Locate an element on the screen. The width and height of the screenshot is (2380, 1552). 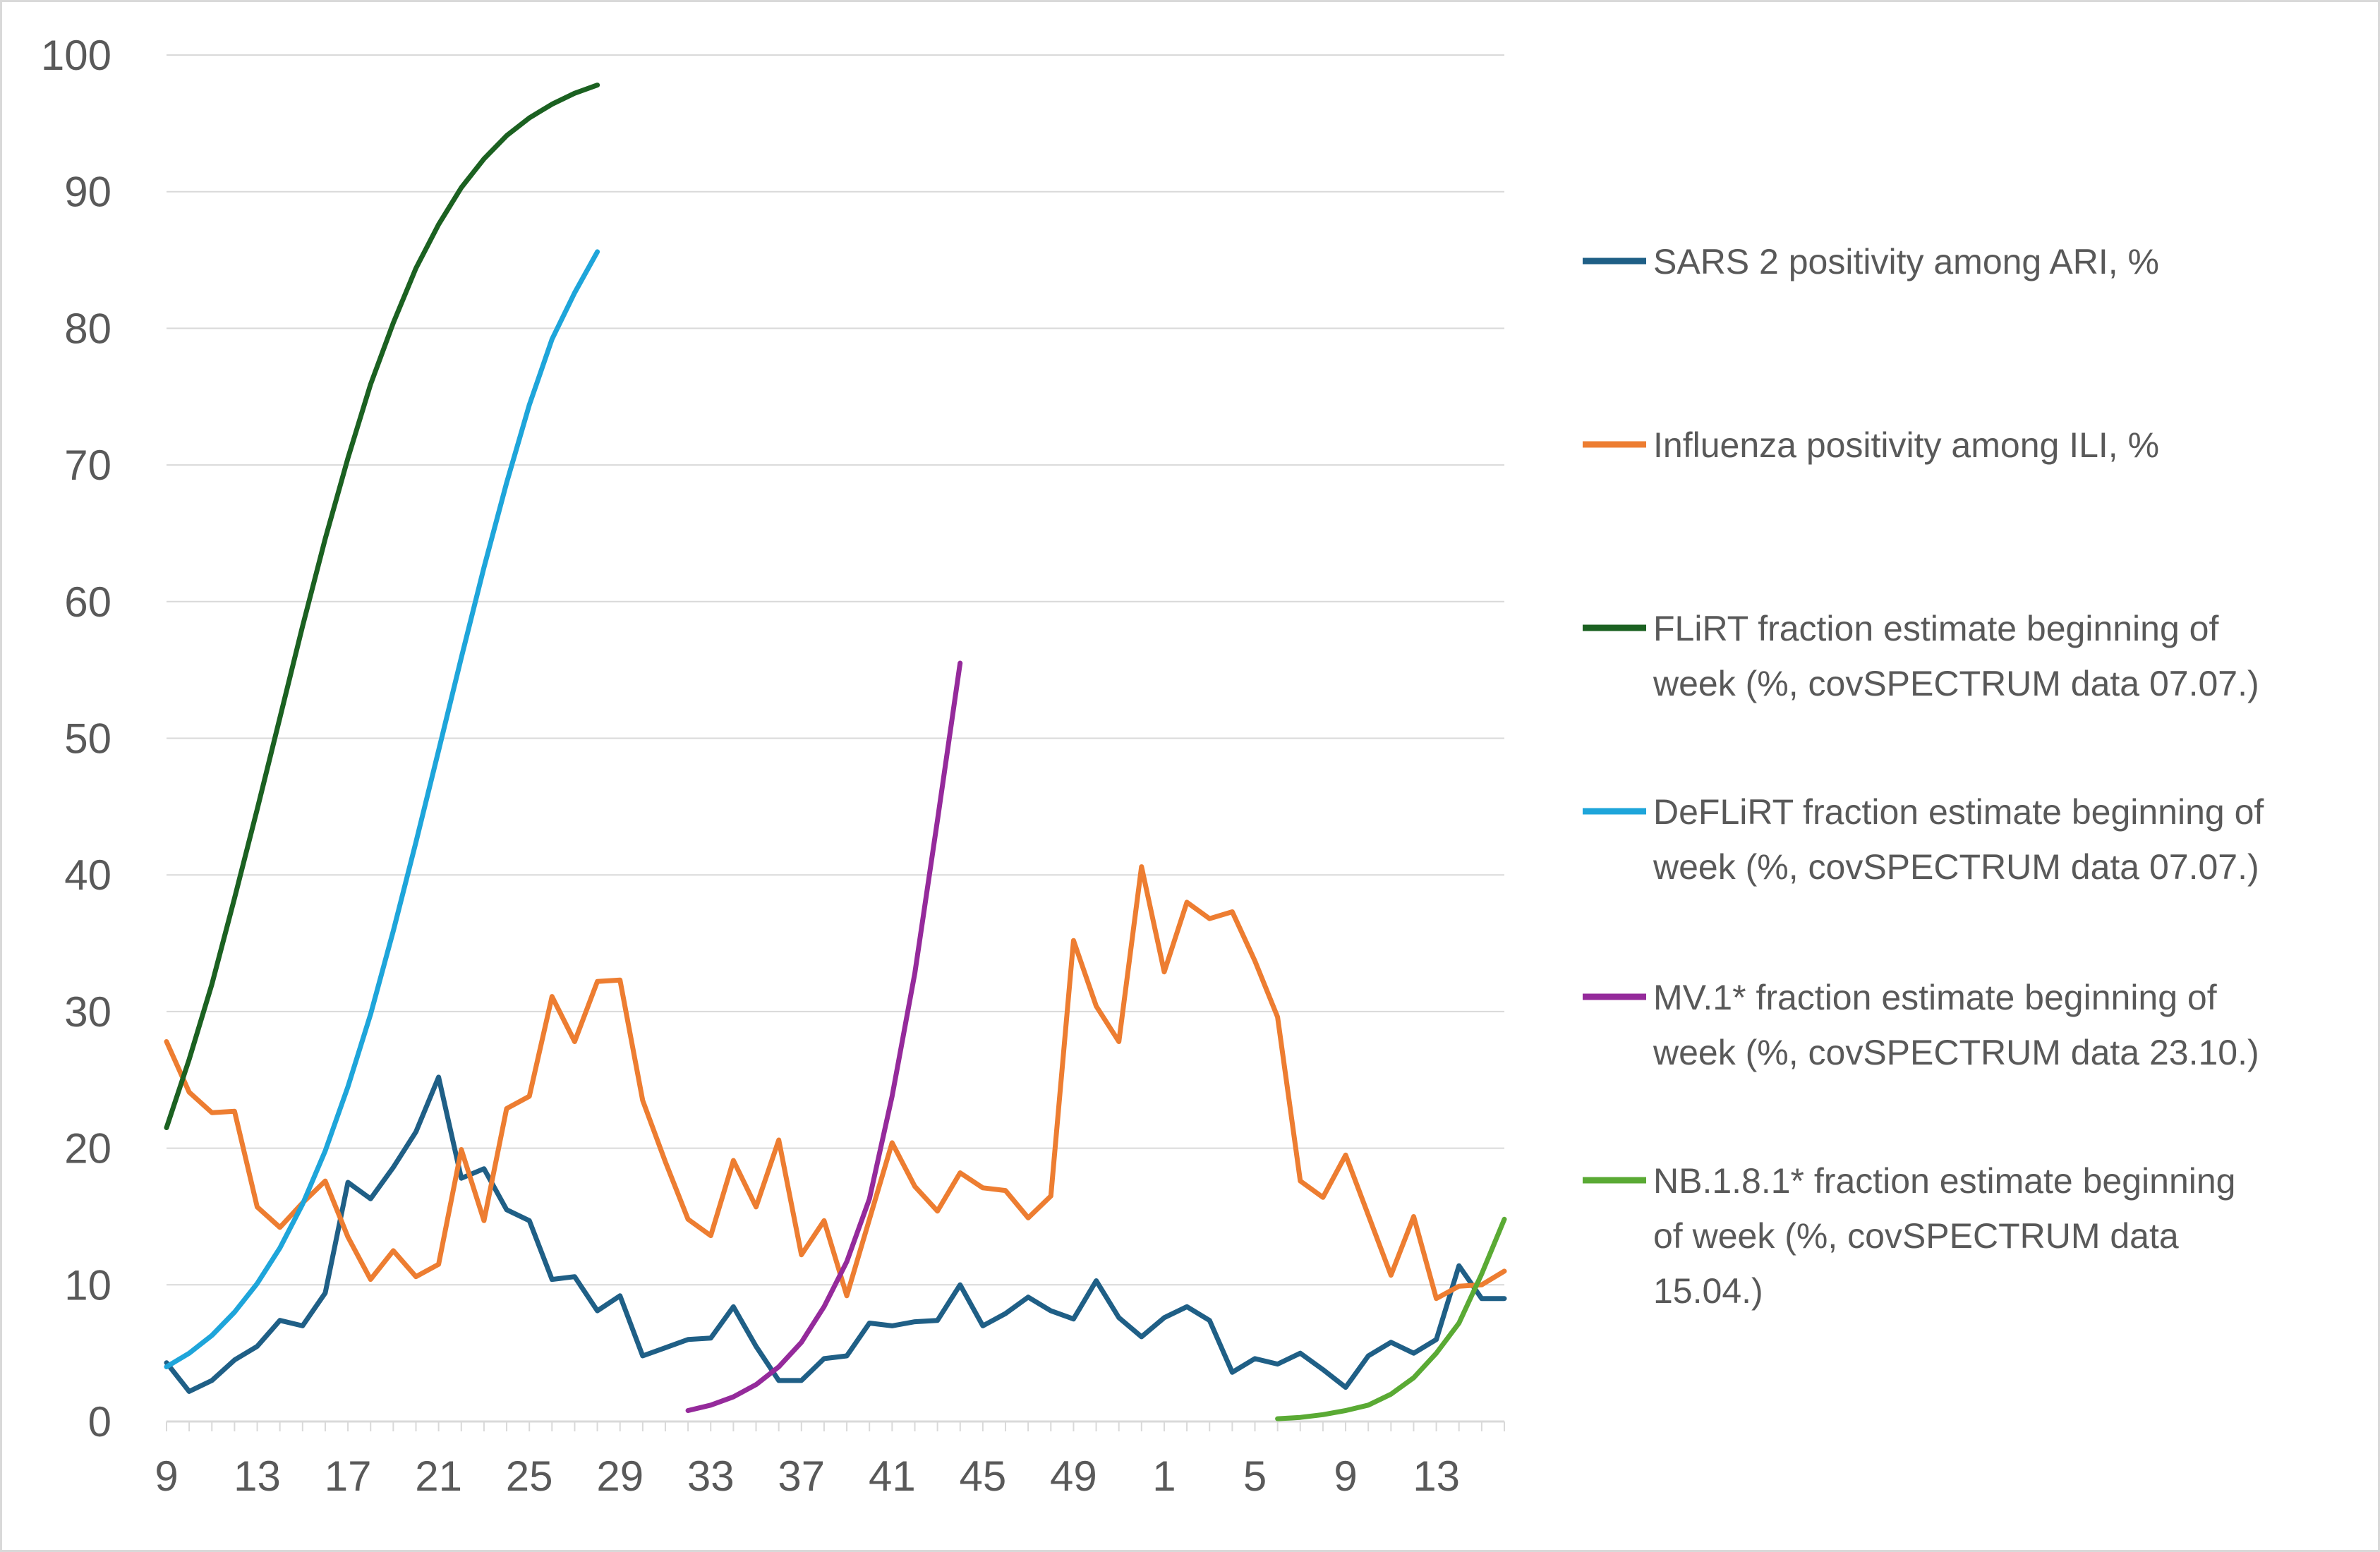
legend-label: NB.1.8.1* fraction estimate beginning is located at coordinates (1945, 1181).